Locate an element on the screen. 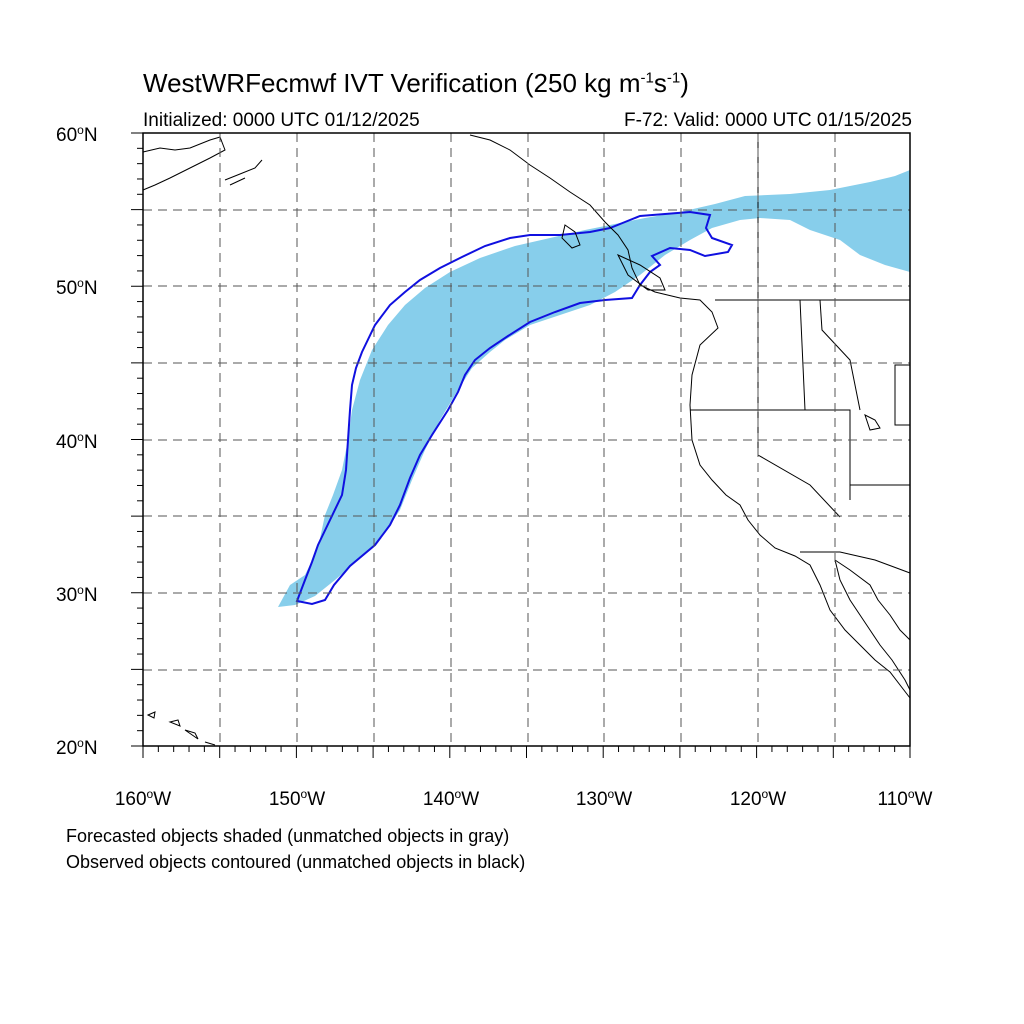 The height and width of the screenshot is (1024, 1024). lon-label-110w: 110oW is located at coordinates (905, 798).